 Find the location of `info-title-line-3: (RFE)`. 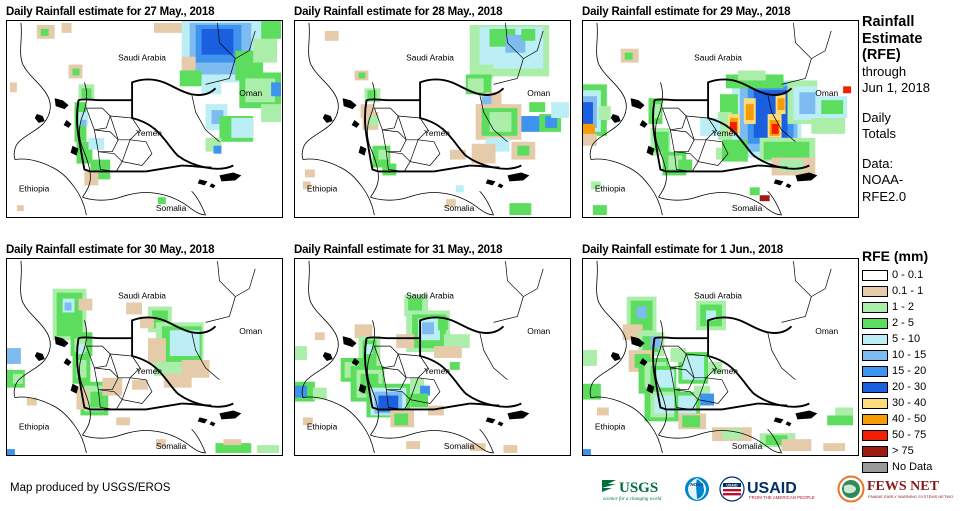

info-title-line-3: (RFE) is located at coordinates (881, 55).